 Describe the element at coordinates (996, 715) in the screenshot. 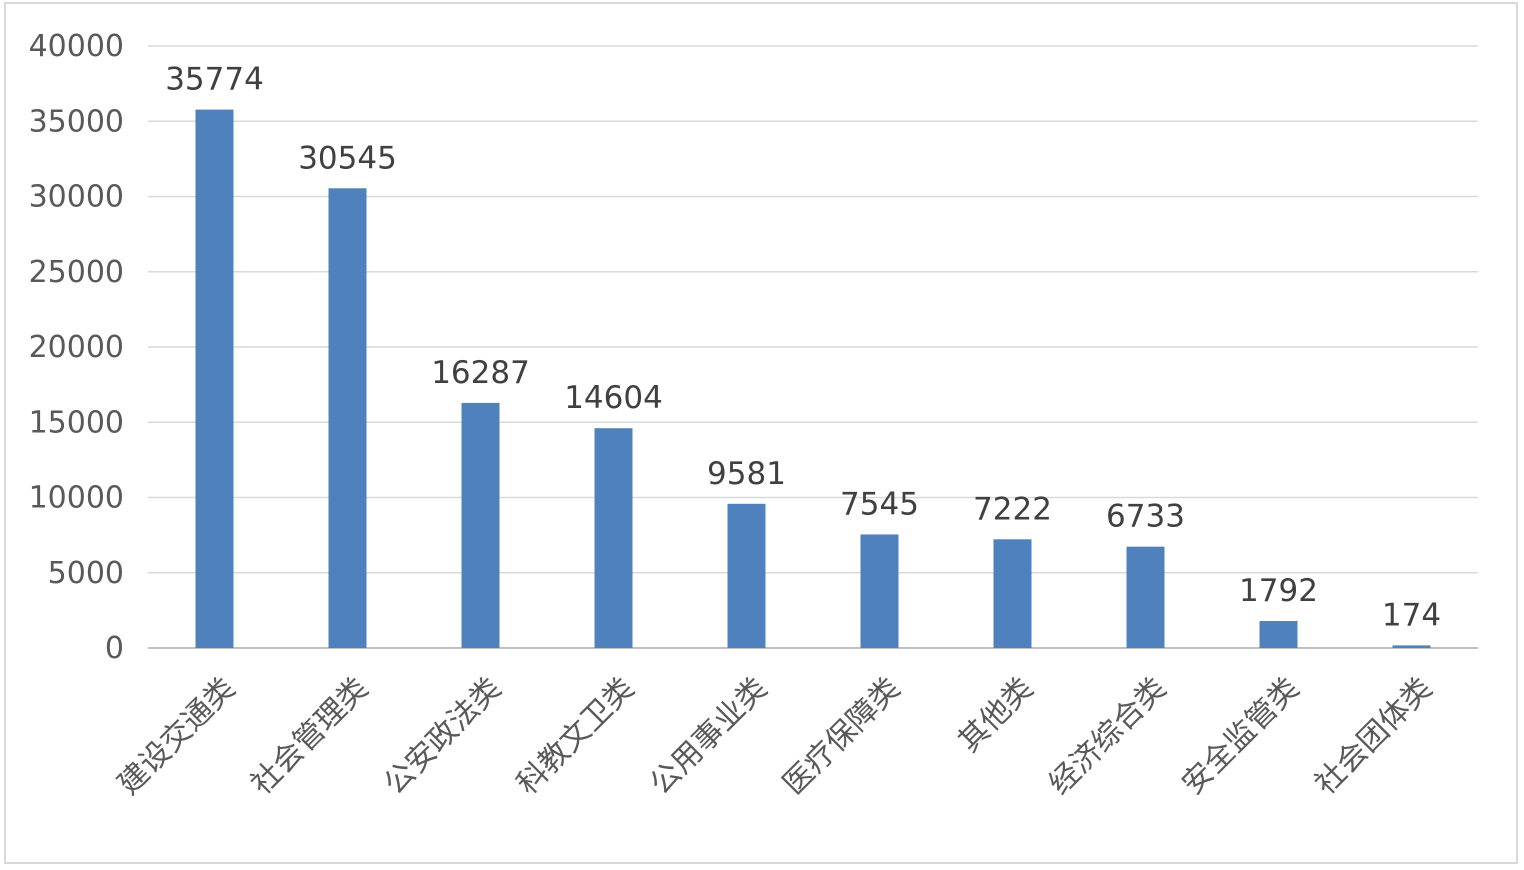

I see `x-category-label: 其他类` at that location.